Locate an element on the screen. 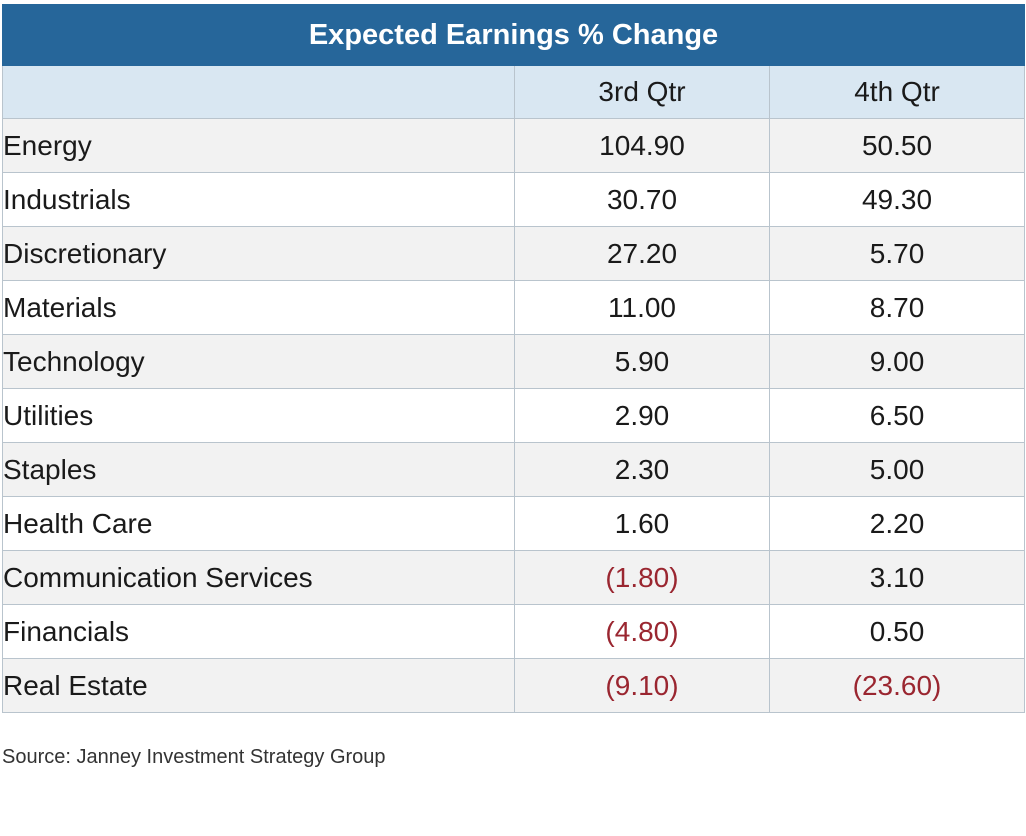  q4-value-cell: 8.70 is located at coordinates (897, 307).